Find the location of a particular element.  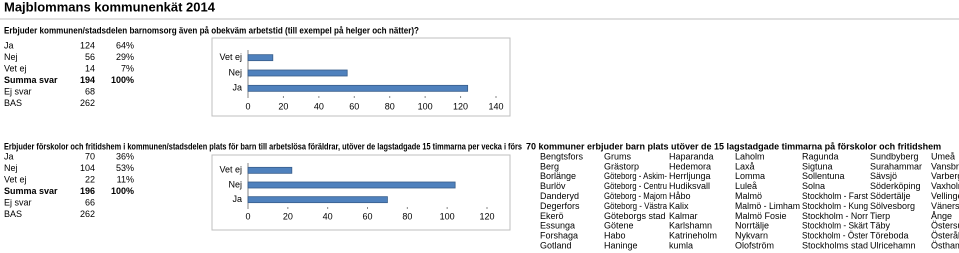

municipality: Stockholm - Norr is located at coordinates (835, 216).